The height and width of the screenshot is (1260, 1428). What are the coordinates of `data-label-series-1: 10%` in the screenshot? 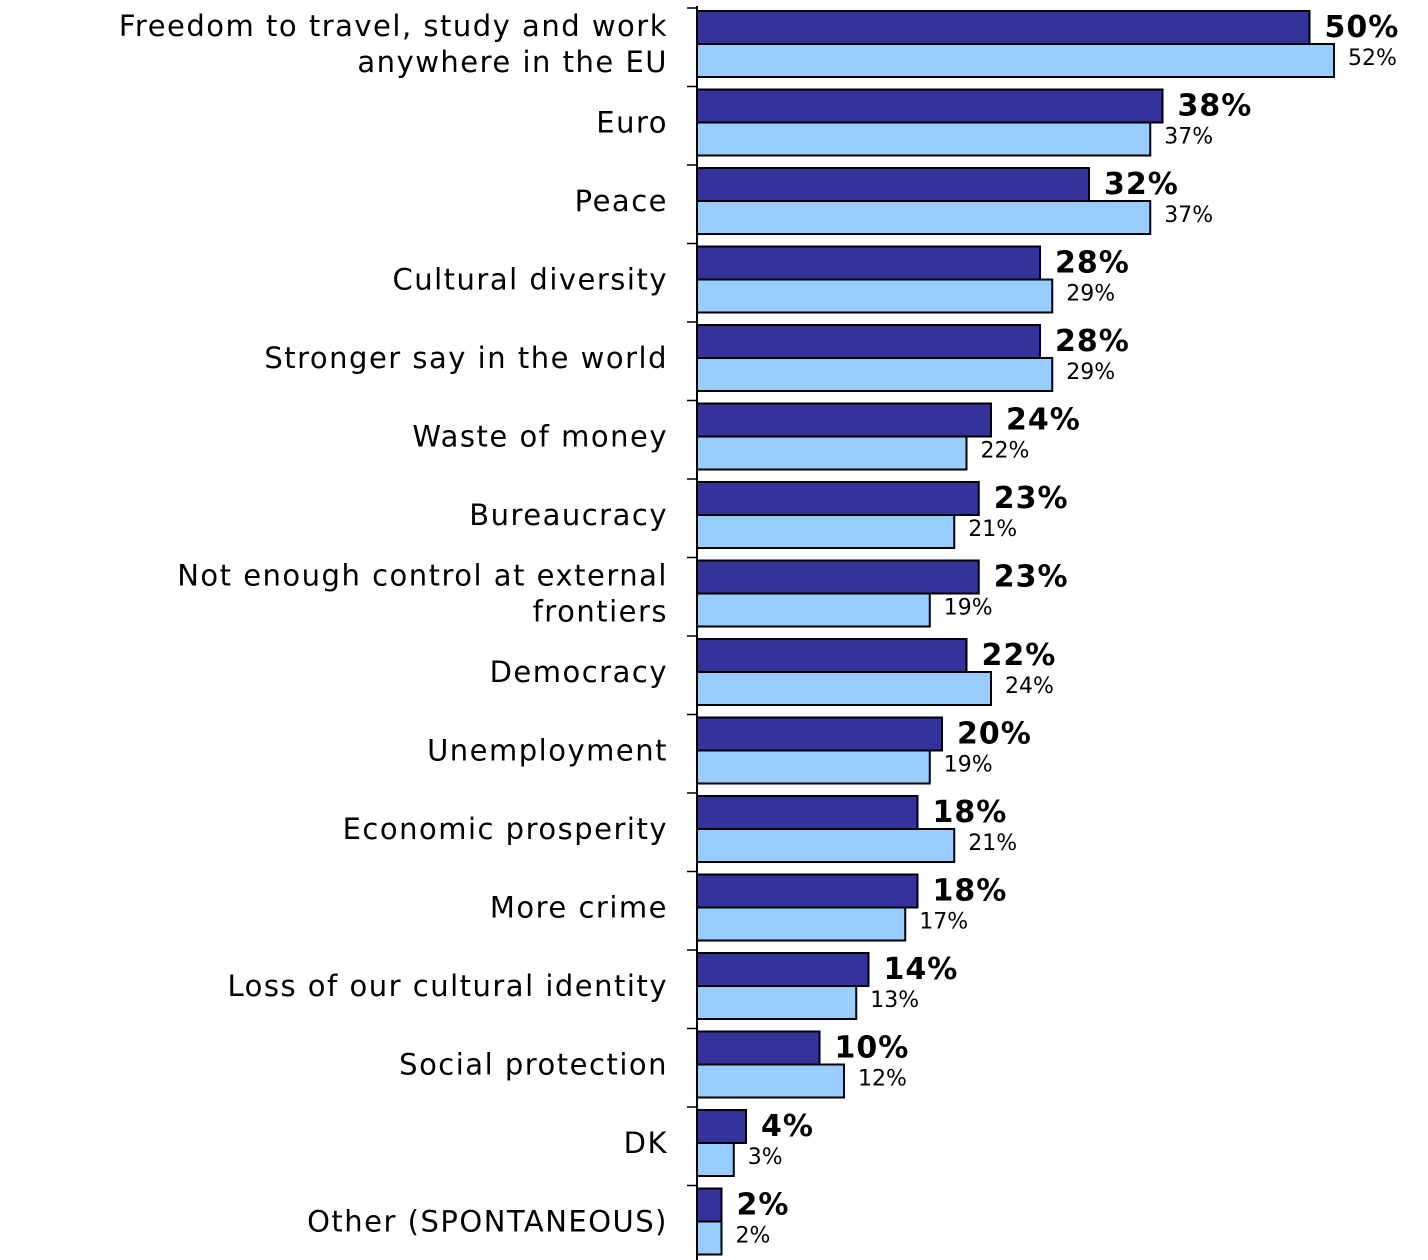 It's located at (872, 1048).